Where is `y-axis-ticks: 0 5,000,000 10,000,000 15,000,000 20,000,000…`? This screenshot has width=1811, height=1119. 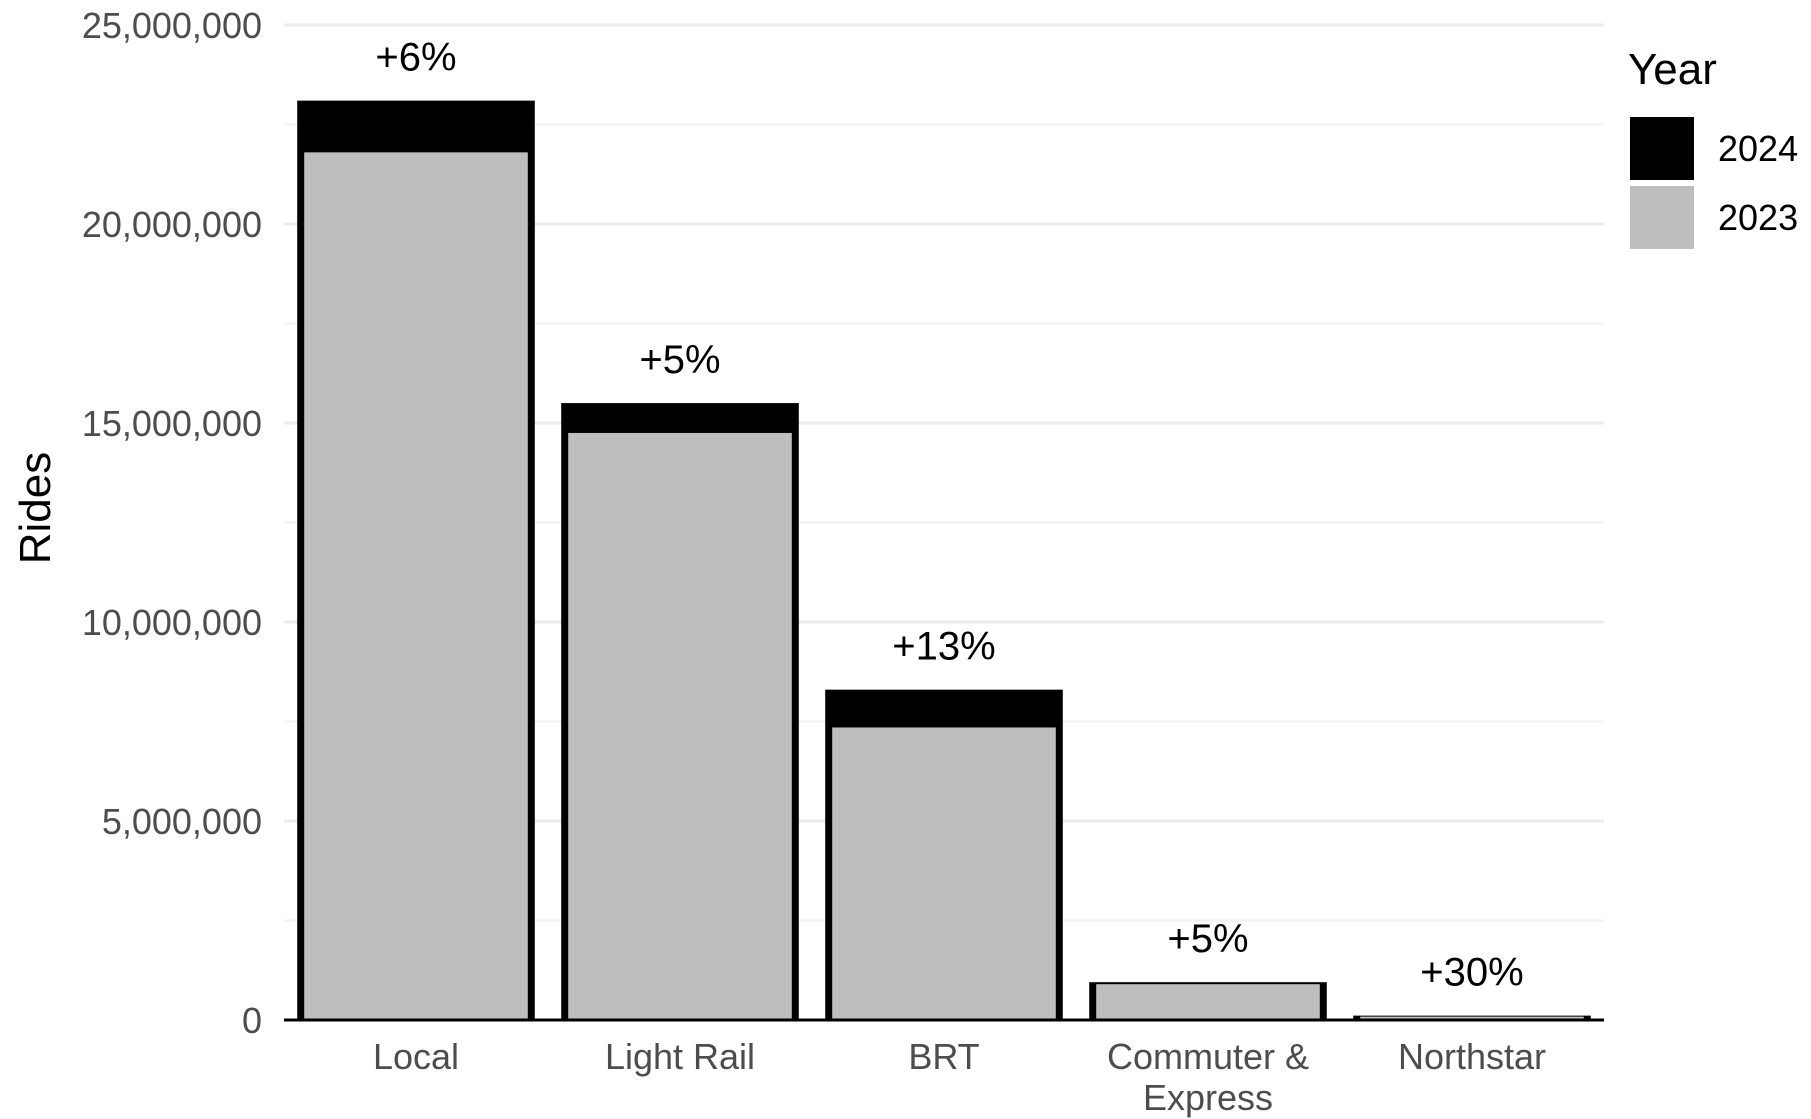 y-axis-ticks: 0 5,000,000 10,000,000 15,000,000 20,000,000… is located at coordinates (172, 523).